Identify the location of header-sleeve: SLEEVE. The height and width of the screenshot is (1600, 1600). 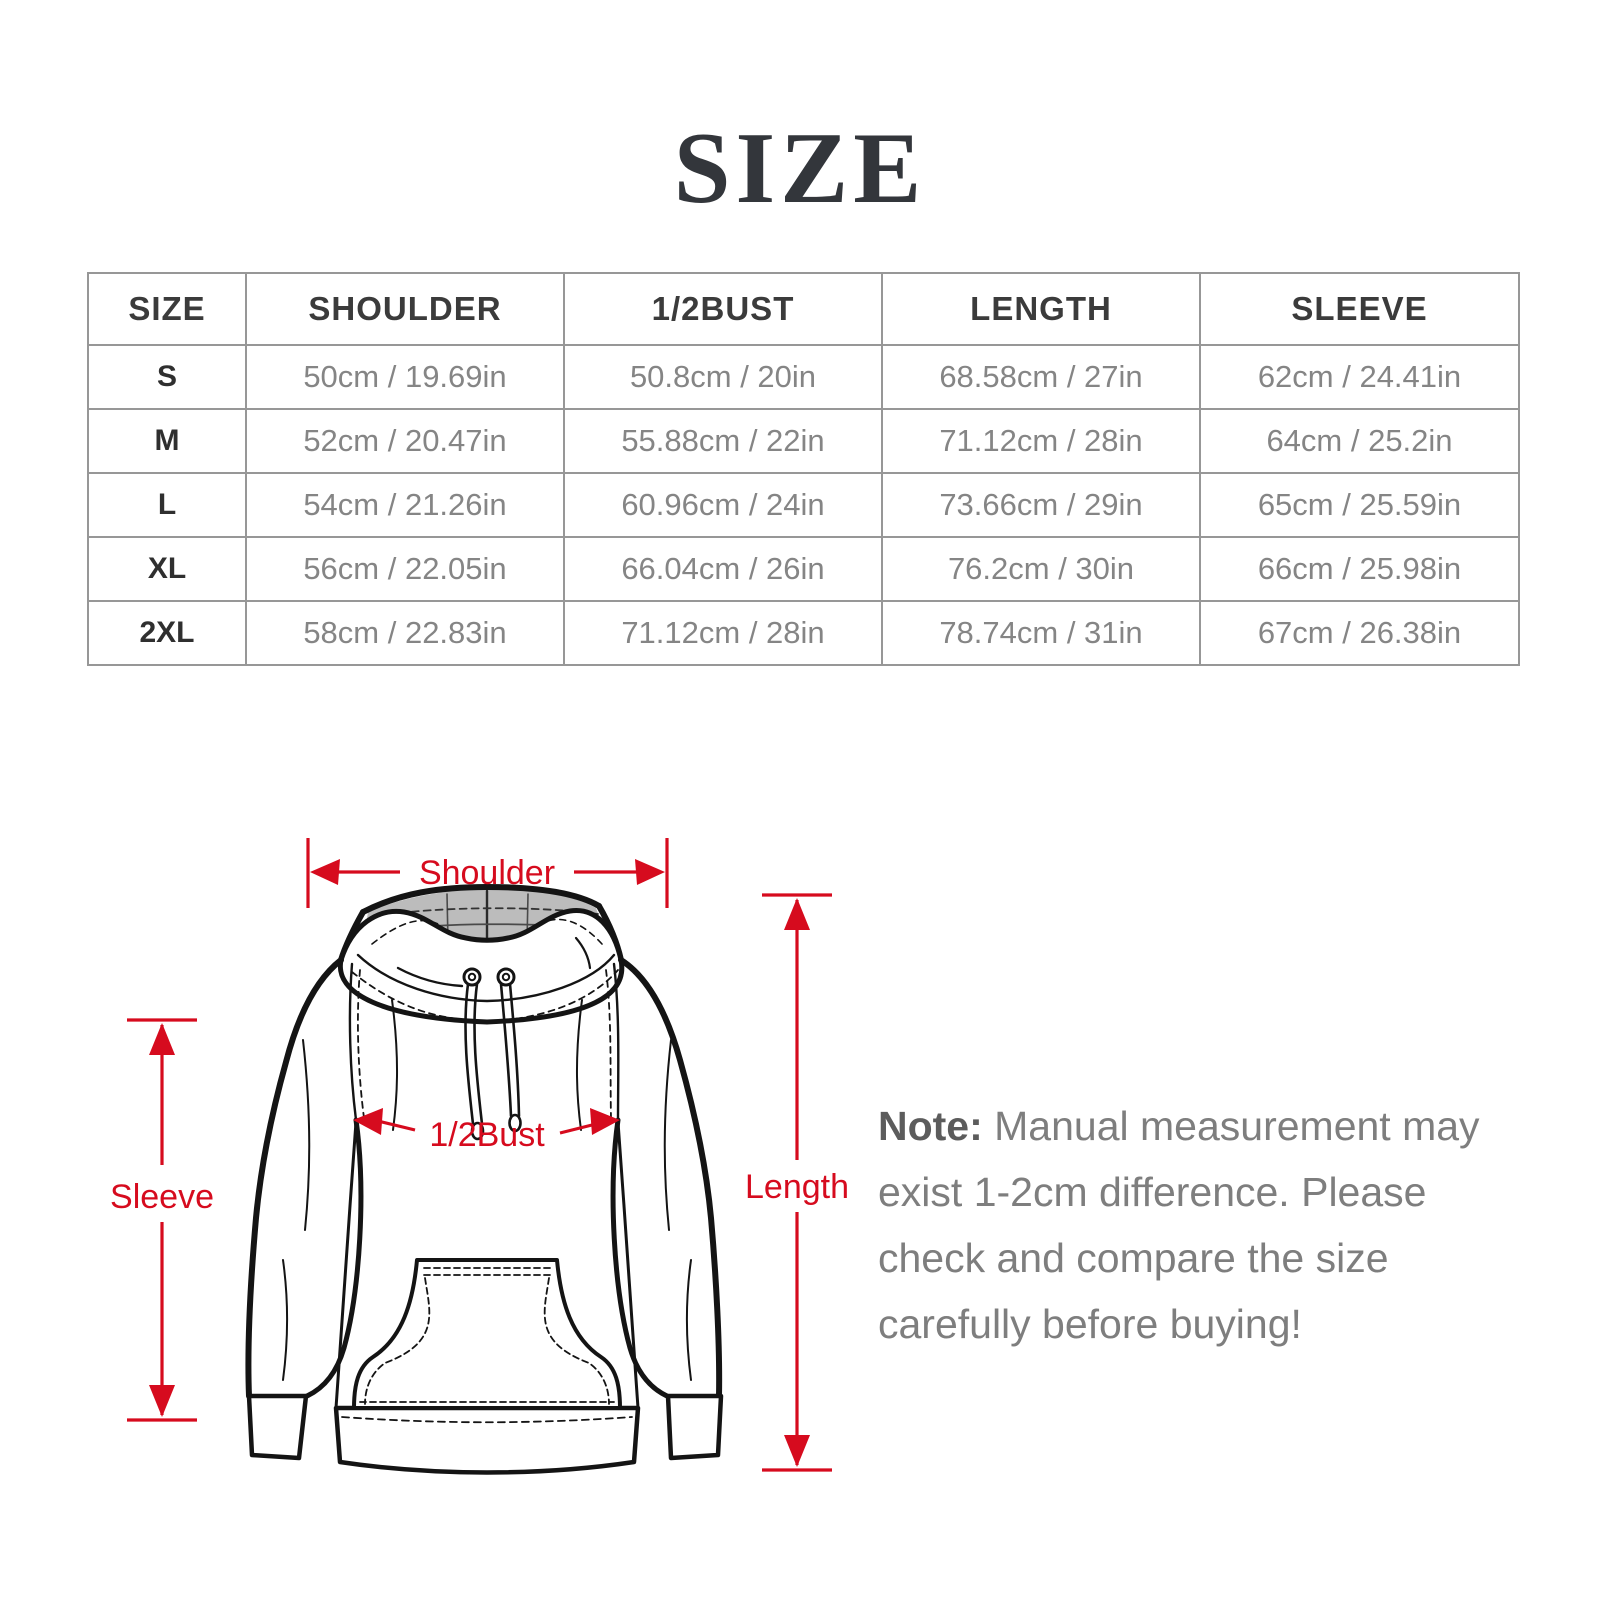
(1359, 309).